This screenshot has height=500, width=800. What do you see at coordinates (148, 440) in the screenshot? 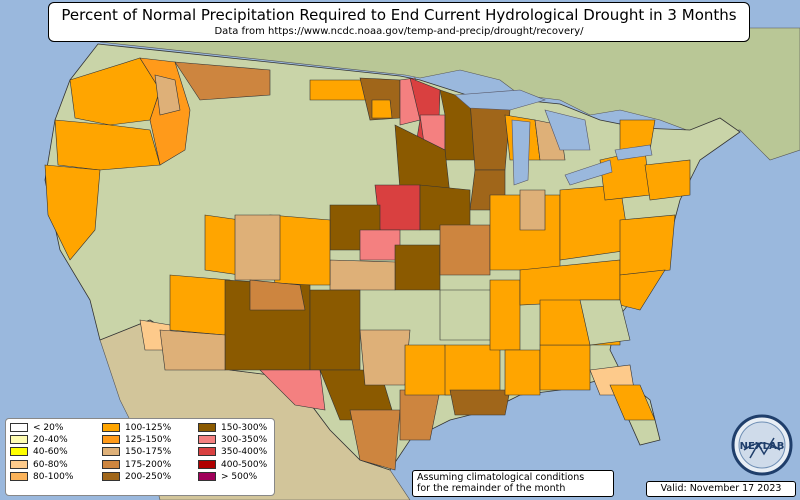
I see `legend-label: 125-150%` at bounding box center [148, 440].